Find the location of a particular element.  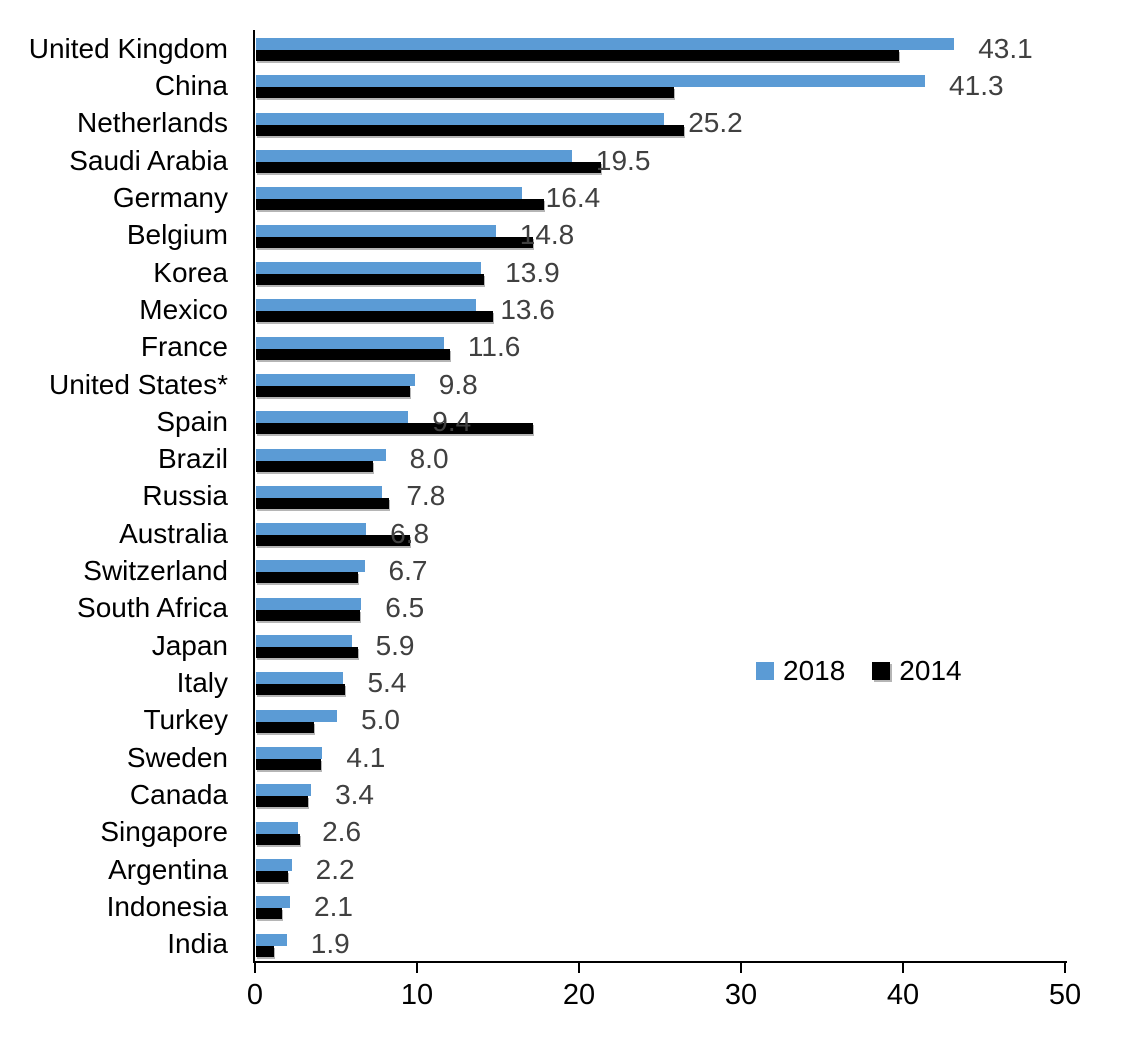

category-label: Spain is located at coordinates (192, 421).